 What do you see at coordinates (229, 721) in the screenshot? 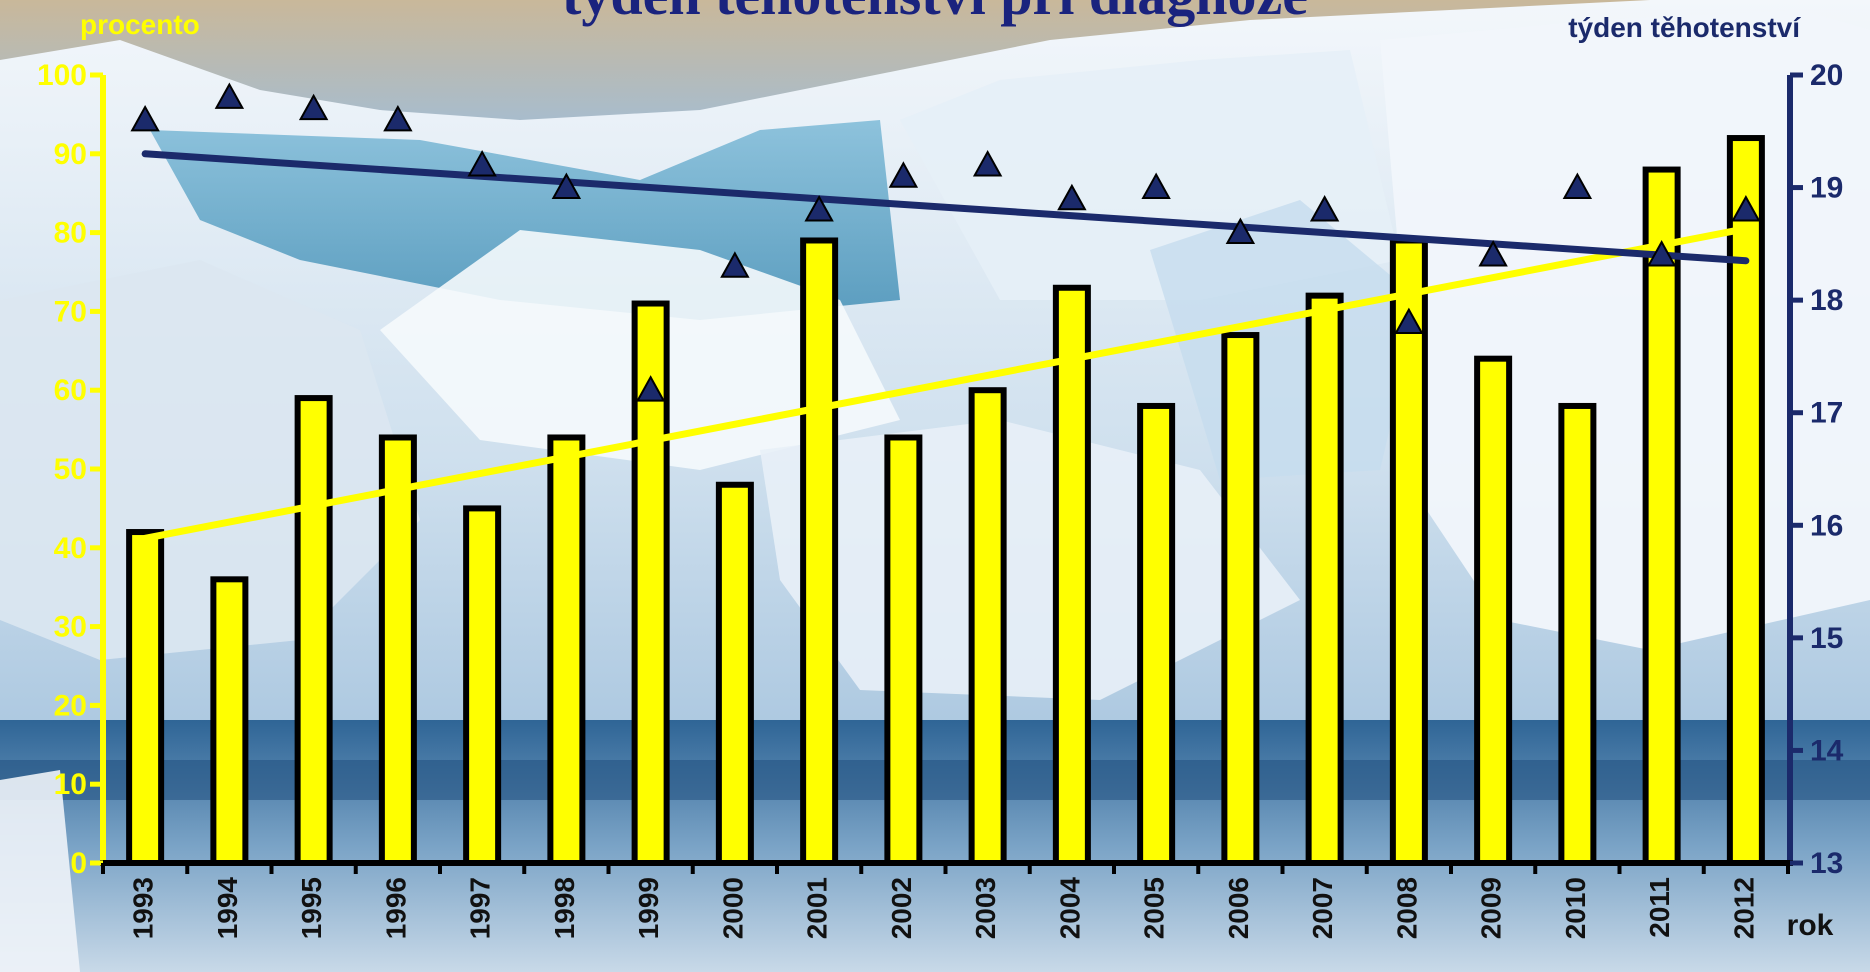
I see `bar-1994` at bounding box center [229, 721].